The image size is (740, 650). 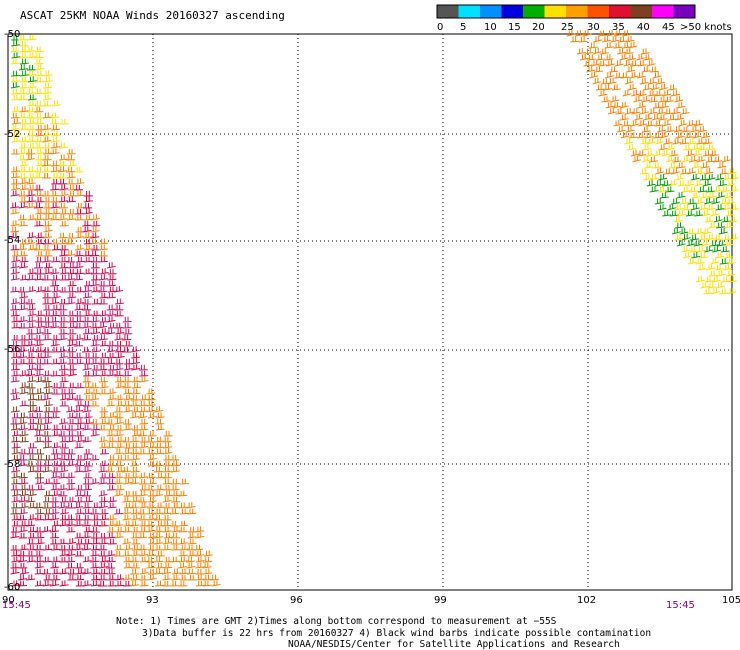 What do you see at coordinates (731, 600) in the screenshot?
I see `longitude-label: 105` at bounding box center [731, 600].